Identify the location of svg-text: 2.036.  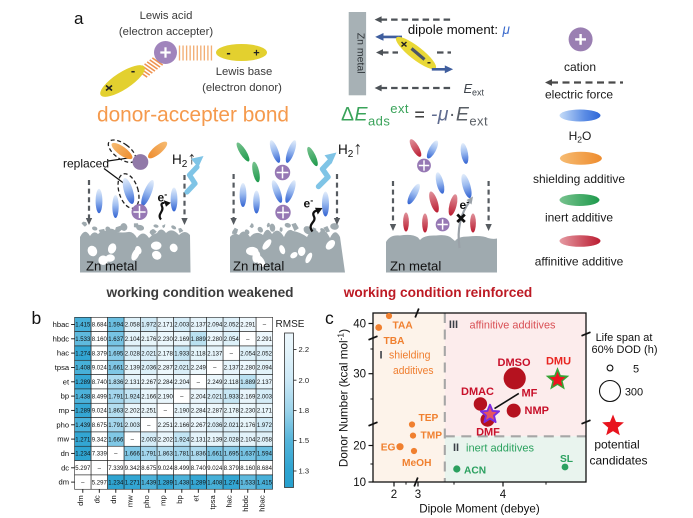
(215, 426).